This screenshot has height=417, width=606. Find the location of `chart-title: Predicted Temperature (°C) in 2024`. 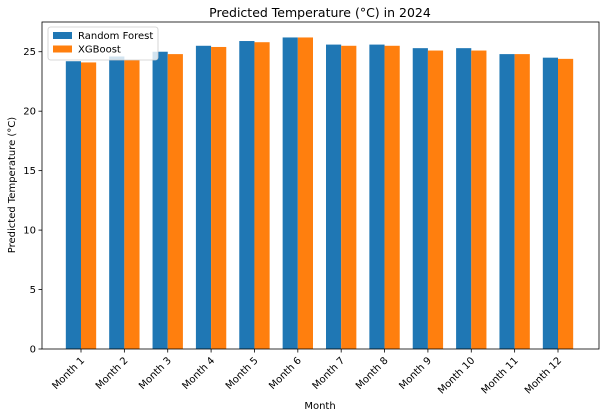

chart-title: Predicted Temperature (°C) in 2024 is located at coordinates (320, 12).